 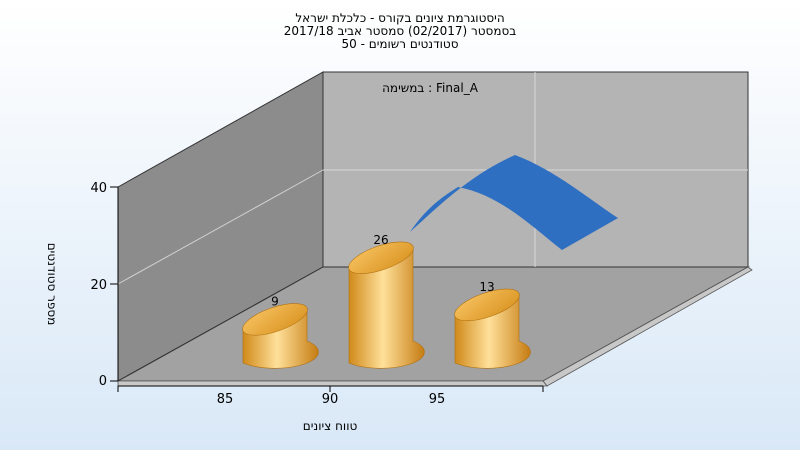 What do you see at coordinates (275, 301) in the screenshot?
I see `data-label-85: 9` at bounding box center [275, 301].